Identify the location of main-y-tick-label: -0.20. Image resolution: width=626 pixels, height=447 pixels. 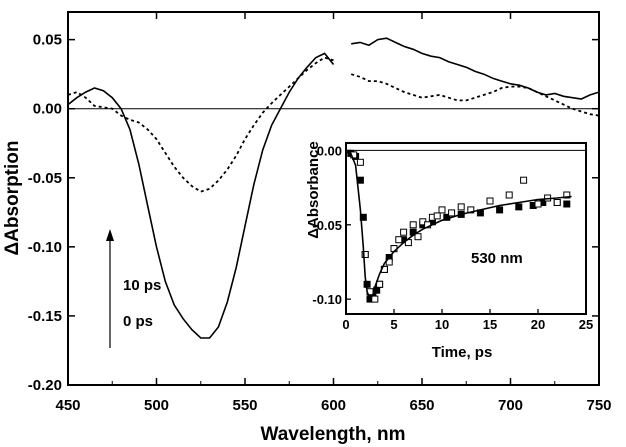
(45, 385).